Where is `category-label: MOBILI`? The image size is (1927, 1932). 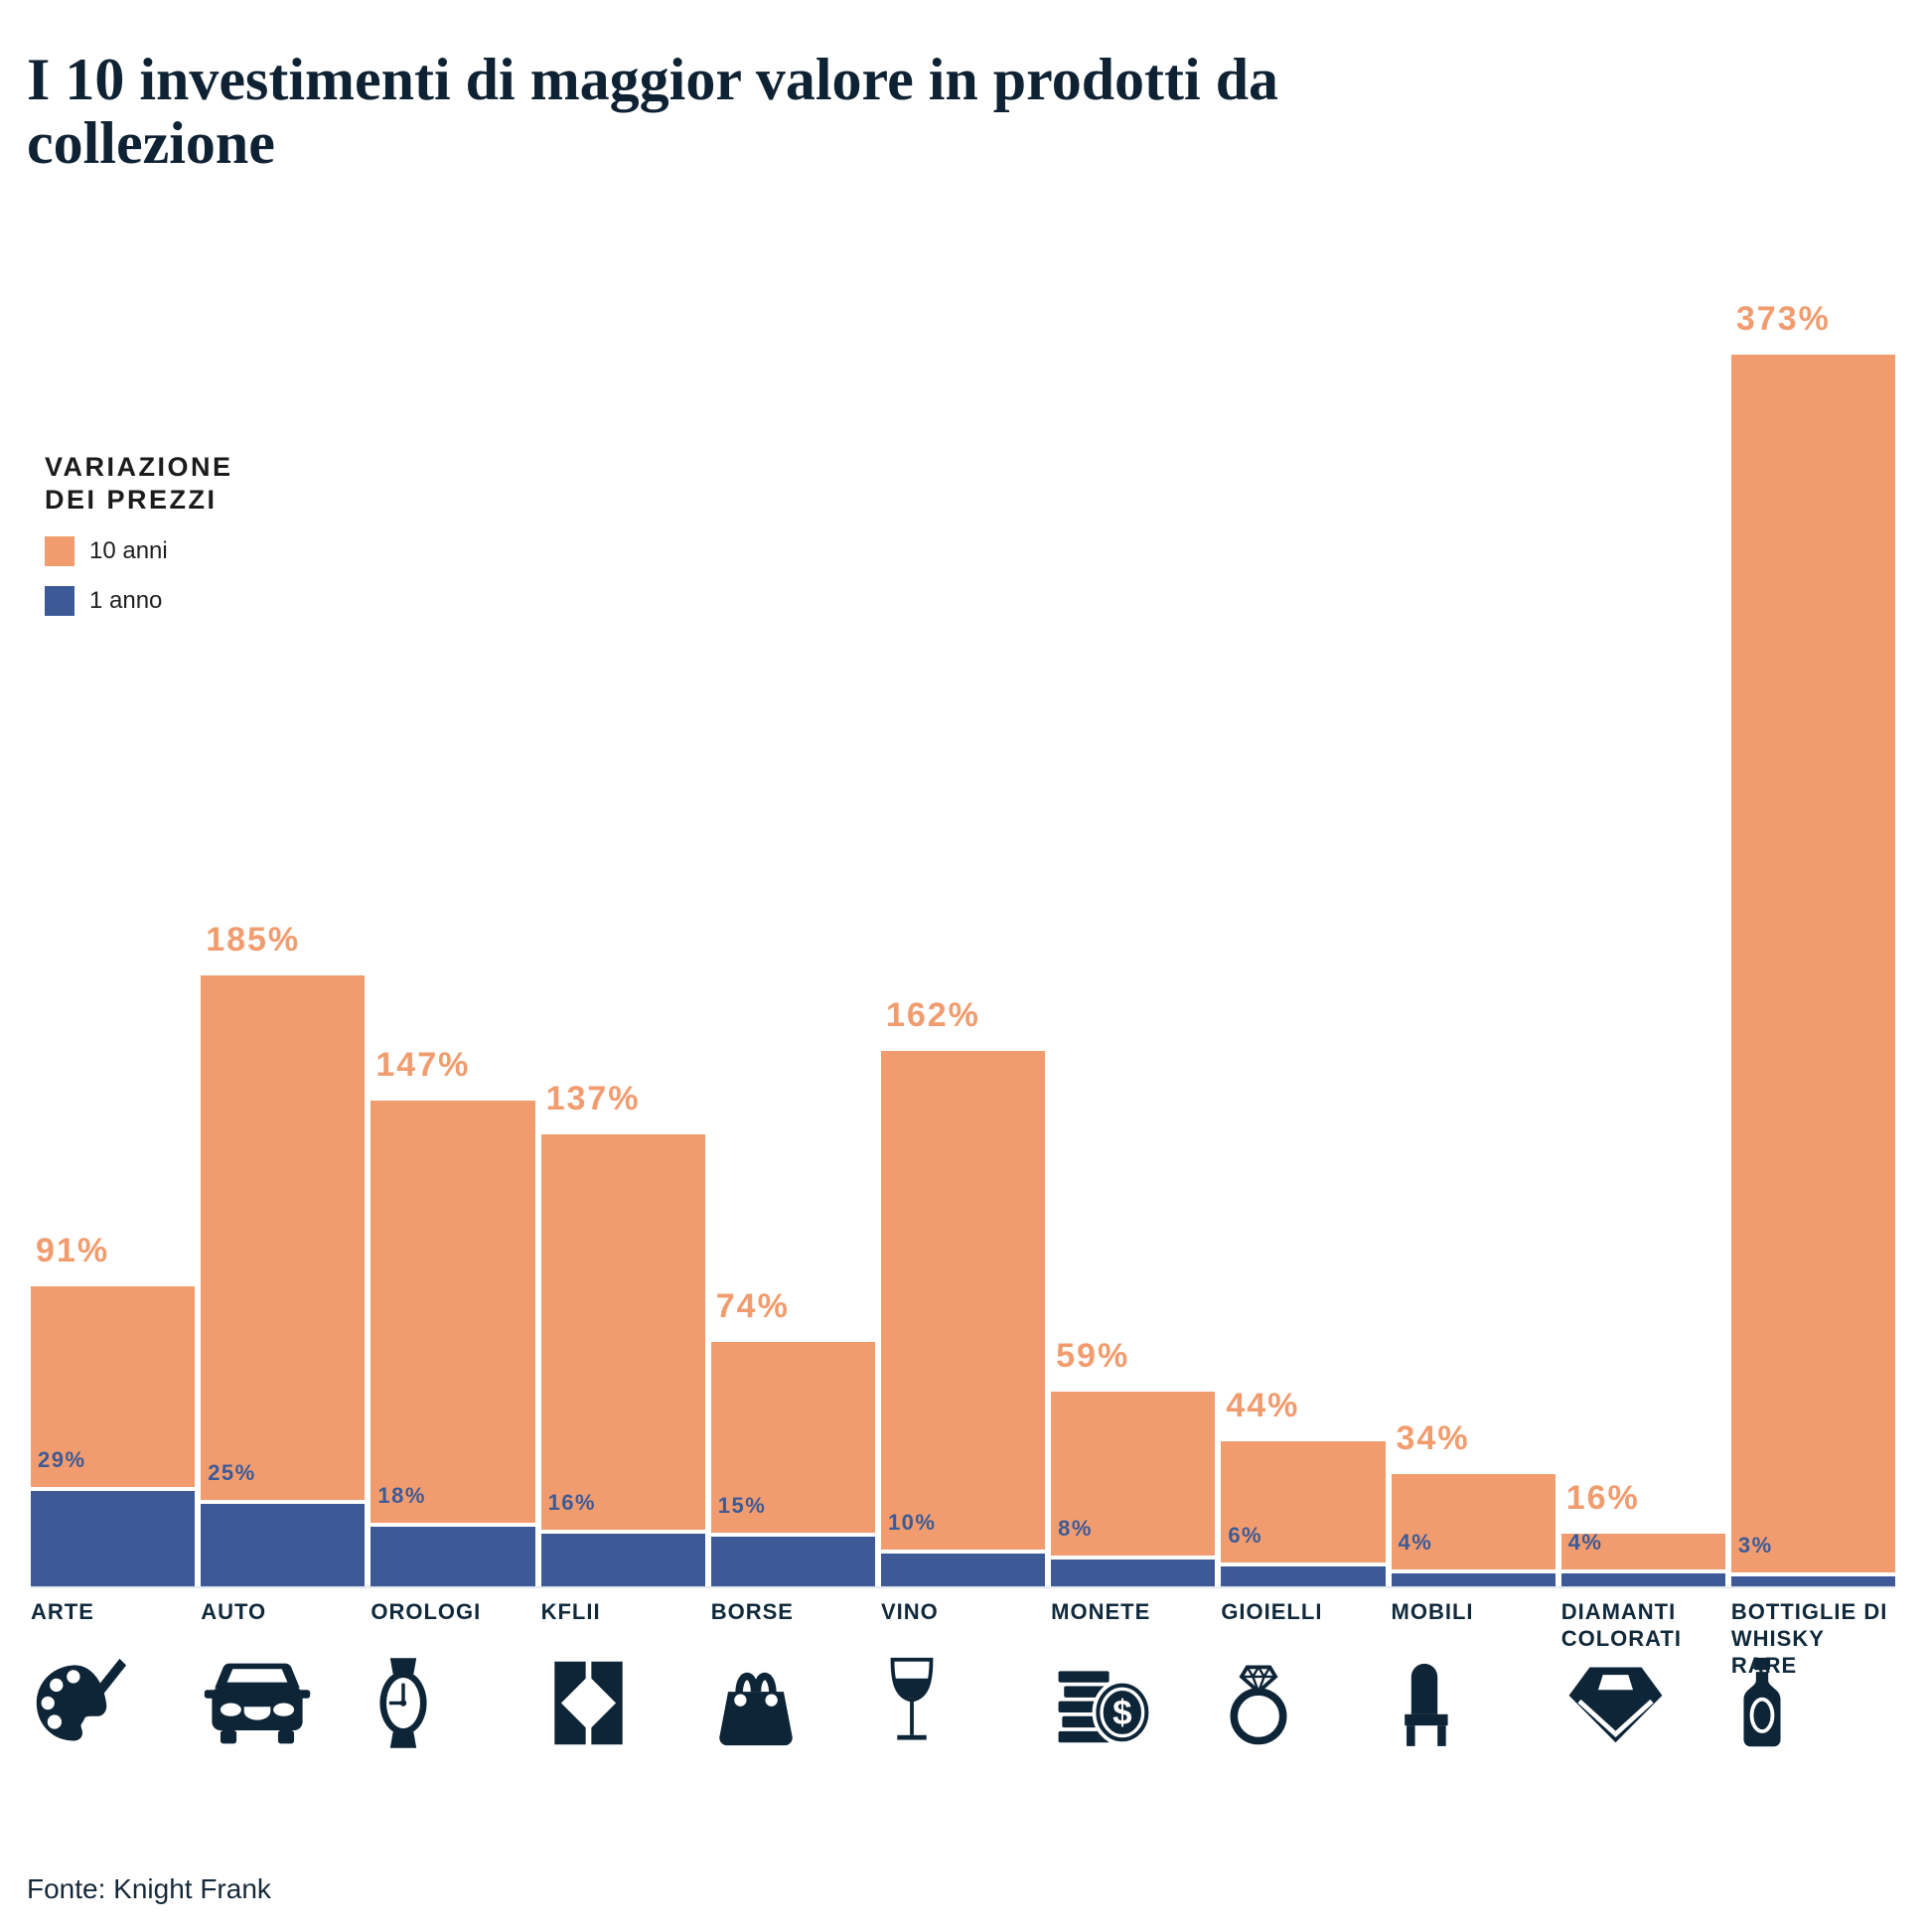 category-label: MOBILI is located at coordinates (1433, 1611).